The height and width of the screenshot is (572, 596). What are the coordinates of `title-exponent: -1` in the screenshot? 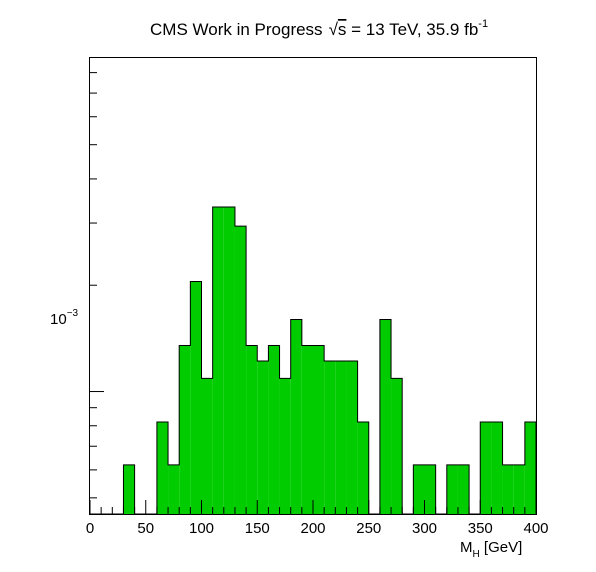 It's located at (483, 24).